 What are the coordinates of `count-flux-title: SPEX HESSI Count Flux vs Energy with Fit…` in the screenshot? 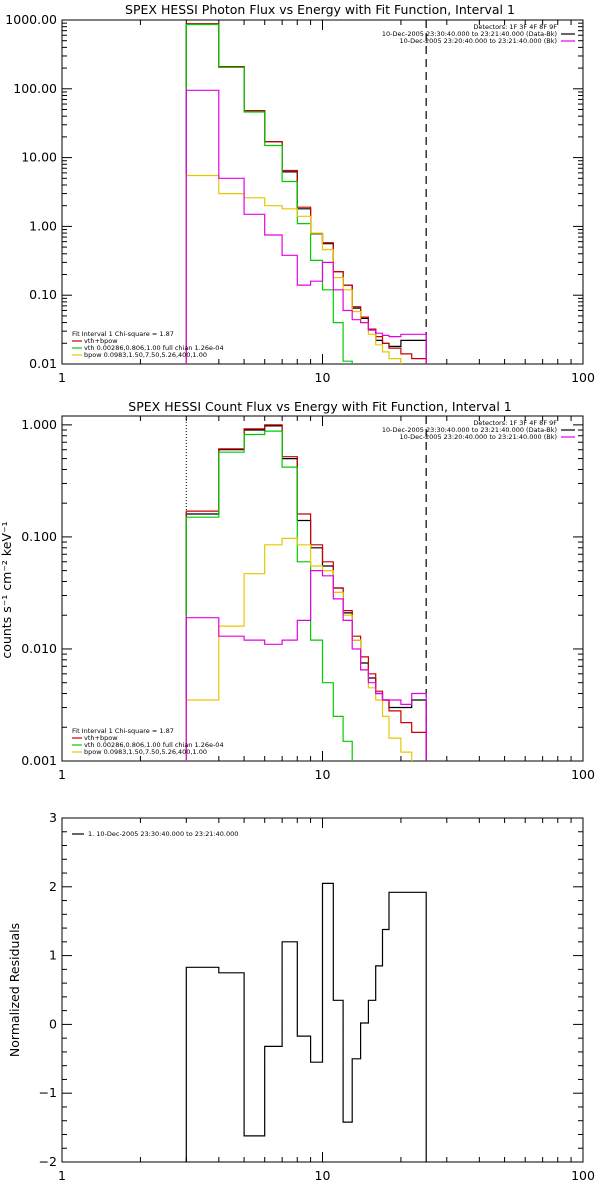 It's located at (319, 406).